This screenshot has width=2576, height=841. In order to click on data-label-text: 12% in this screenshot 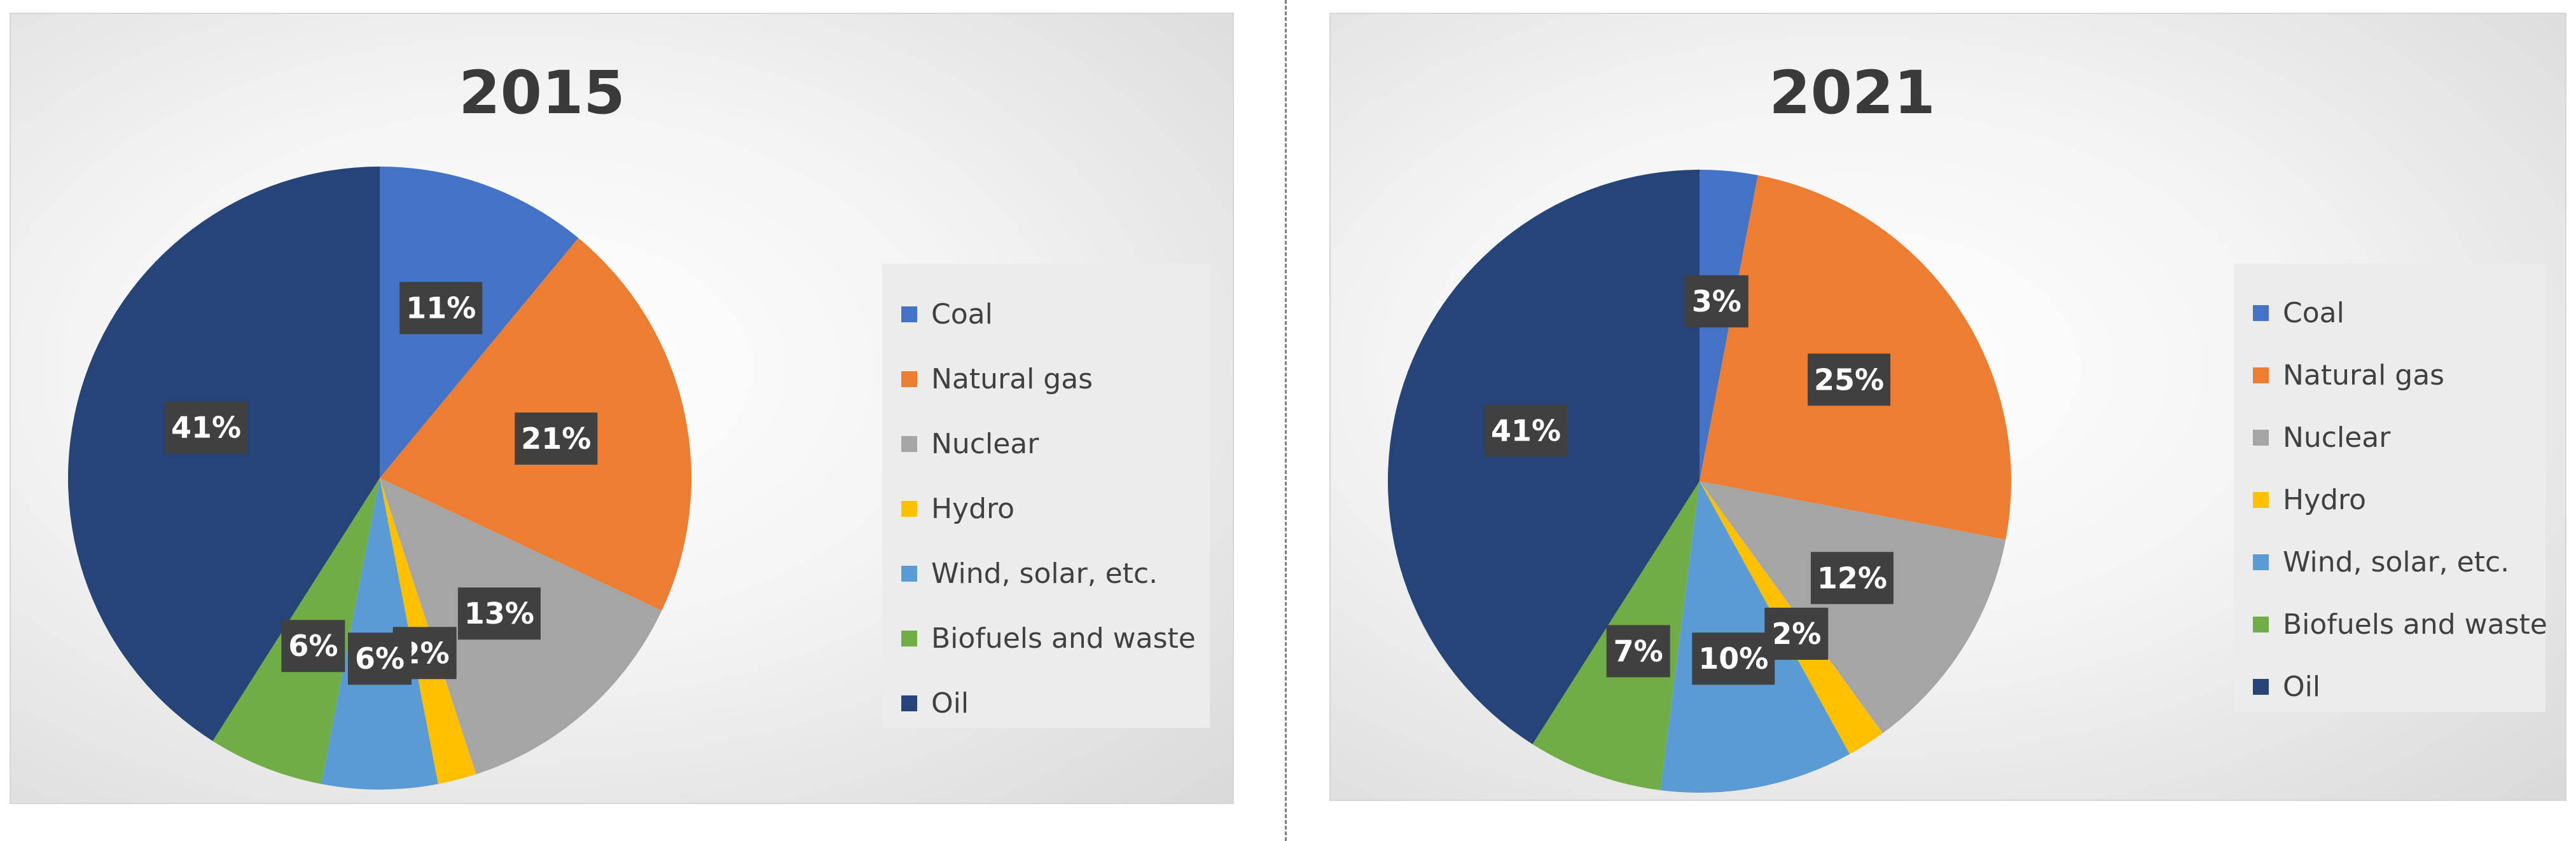, I will do `click(1852, 578)`.